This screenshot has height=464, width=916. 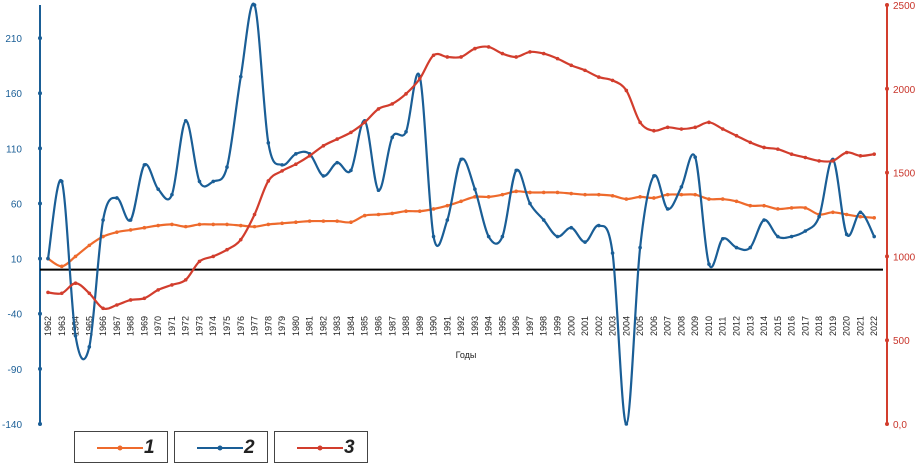 What do you see at coordinates (199, 326) in the screenshot?
I see `x-tick-label: 1973` at bounding box center [199, 326].